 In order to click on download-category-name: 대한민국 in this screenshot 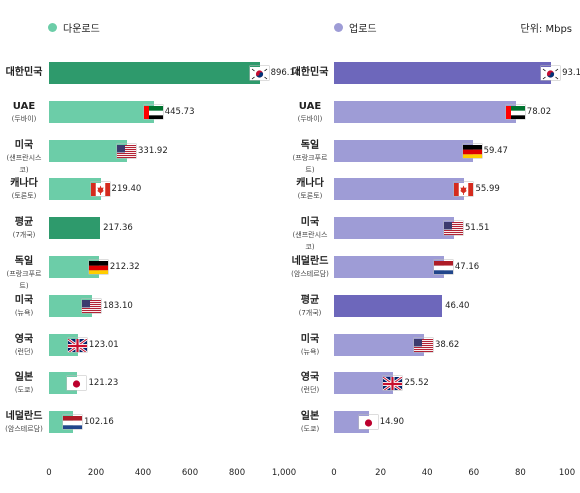, I will do `click(24, 72)`.